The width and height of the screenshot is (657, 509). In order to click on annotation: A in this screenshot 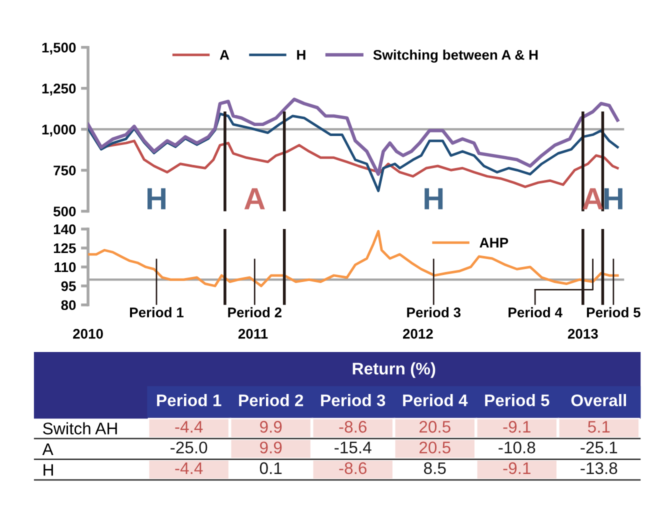, I will do `click(254, 199)`.